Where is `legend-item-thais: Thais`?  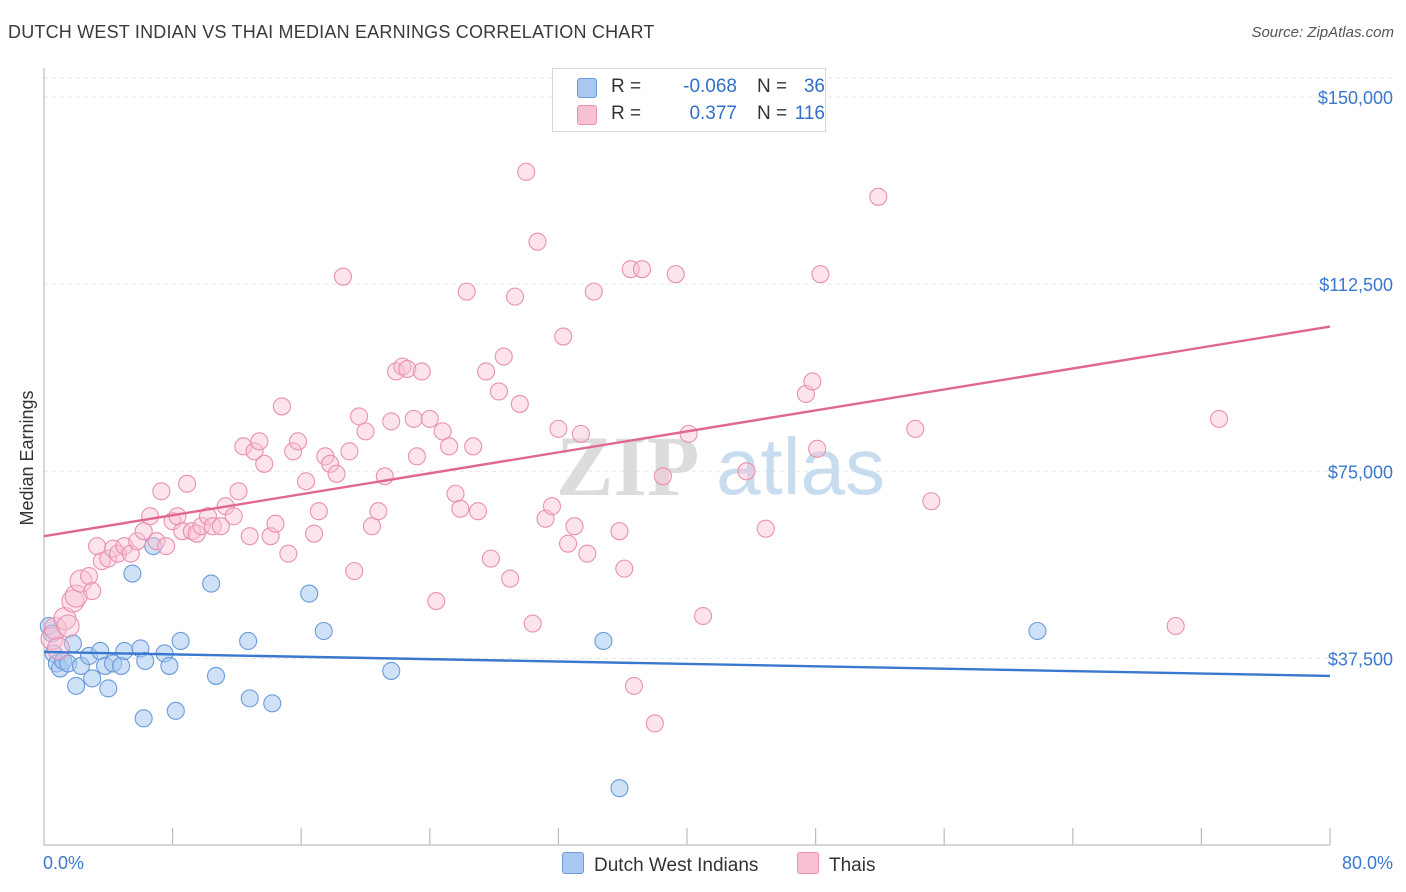 legend-item-thais: Thais is located at coordinates (836, 864).